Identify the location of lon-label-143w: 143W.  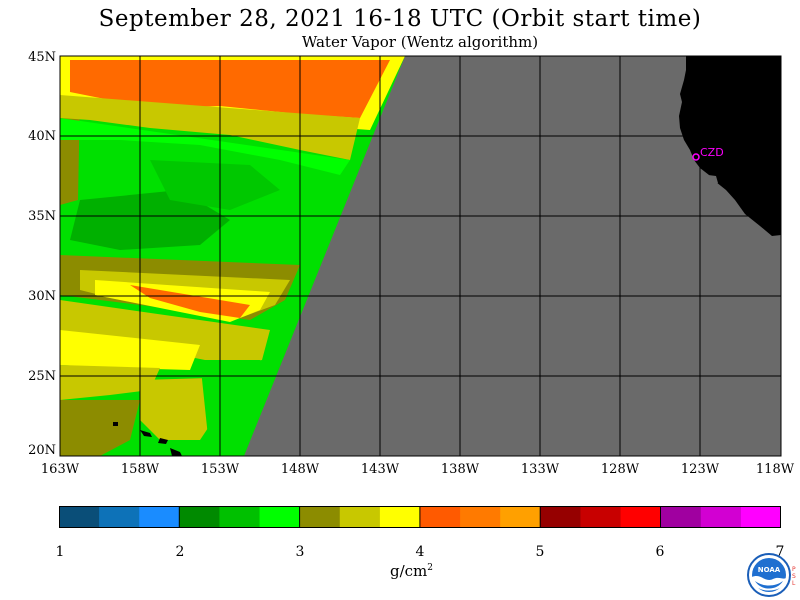
(380, 469).